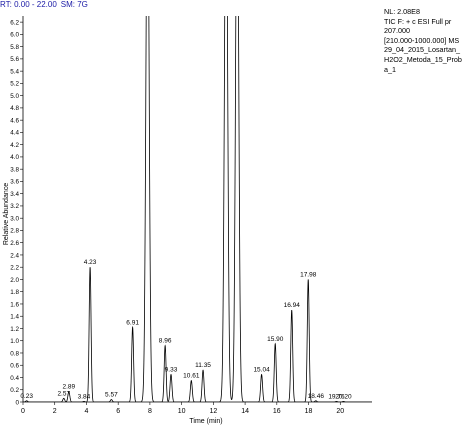  I want to click on x-tick-label: 12, so click(213, 411).